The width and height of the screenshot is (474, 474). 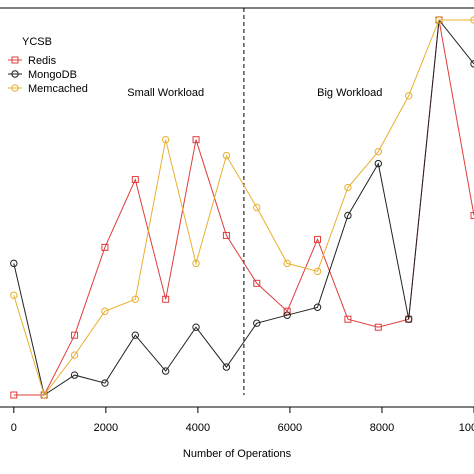 What do you see at coordinates (58, 89) in the screenshot?
I see `legend-label-memcached: Memcached` at bounding box center [58, 89].